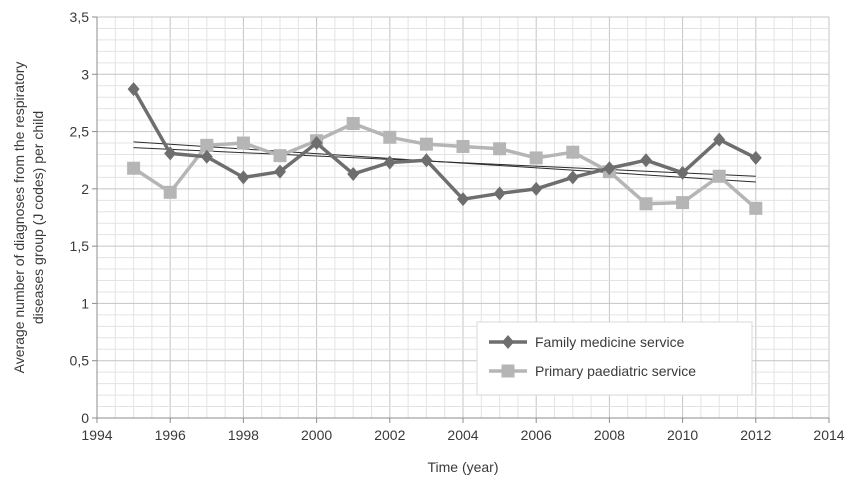  What do you see at coordinates (462, 435) in the screenshot?
I see `x-tick-label: 2004` at bounding box center [462, 435].